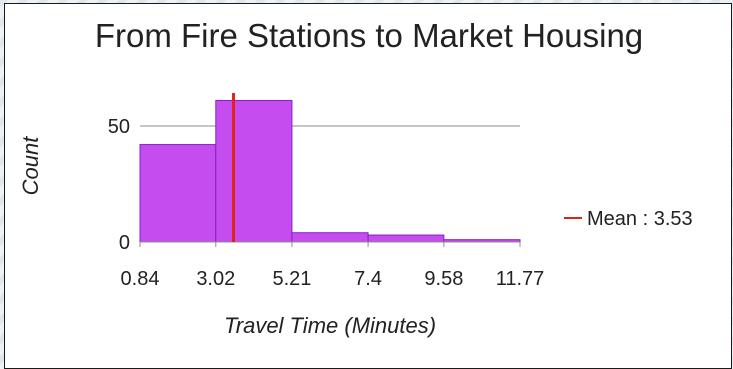 Image resolution: width=733 pixels, height=369 pixels. What do you see at coordinates (30, 166) in the screenshot?
I see `y-axis-label: Count` at bounding box center [30, 166].